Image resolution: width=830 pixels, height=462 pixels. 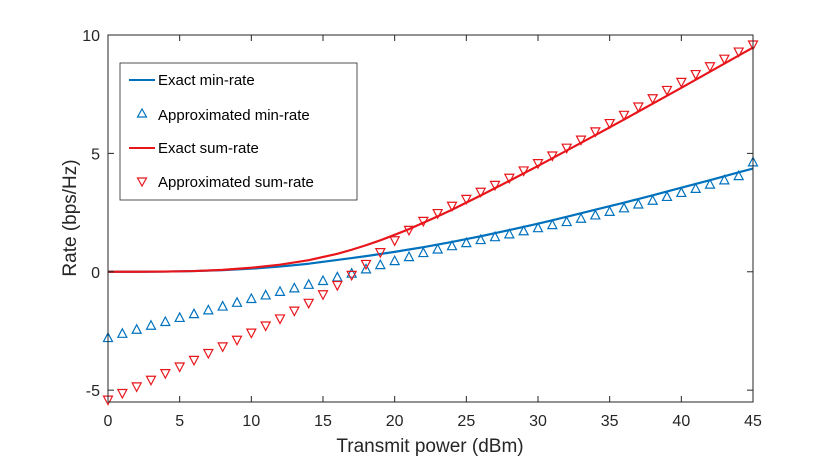 What do you see at coordinates (142, 182) in the screenshot?
I see `legend-swatch-approx-sum-rate` at bounding box center [142, 182].